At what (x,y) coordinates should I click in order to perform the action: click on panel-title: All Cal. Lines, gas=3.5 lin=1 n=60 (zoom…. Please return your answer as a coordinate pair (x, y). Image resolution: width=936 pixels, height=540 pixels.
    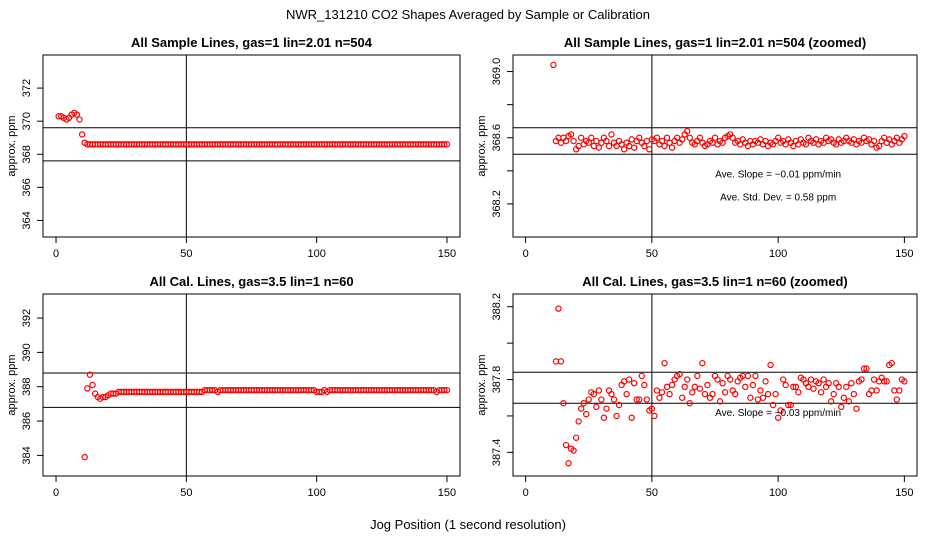
    Looking at the image, I should click on (715, 281).